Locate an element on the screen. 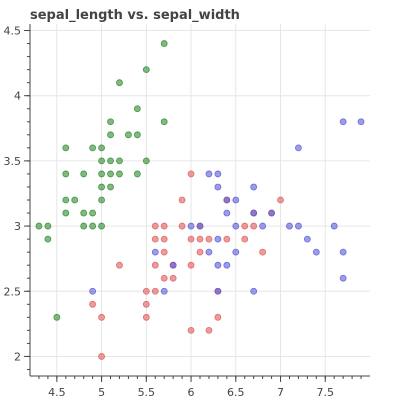 The height and width of the screenshot is (400, 400). x-tick-label: 6 is located at coordinates (191, 392).